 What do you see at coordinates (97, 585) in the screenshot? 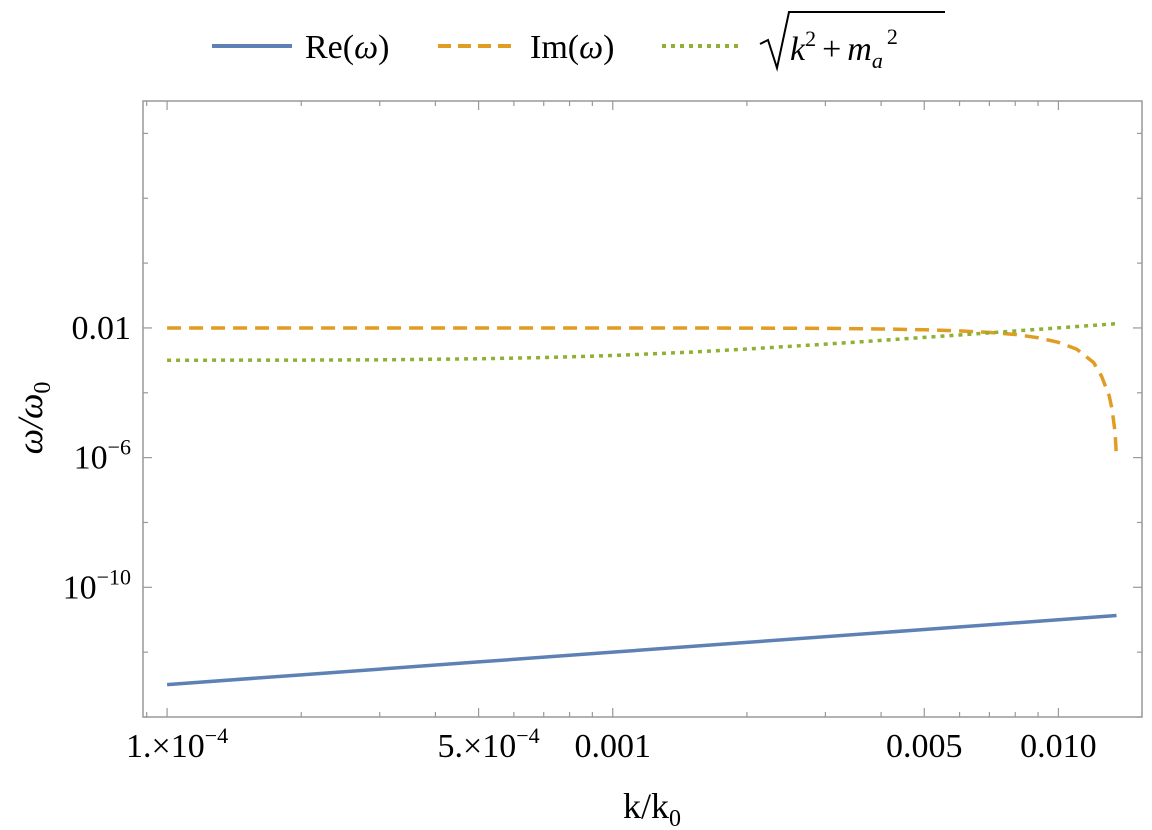
I see `y-tick-label: 10−10` at bounding box center [97, 585].